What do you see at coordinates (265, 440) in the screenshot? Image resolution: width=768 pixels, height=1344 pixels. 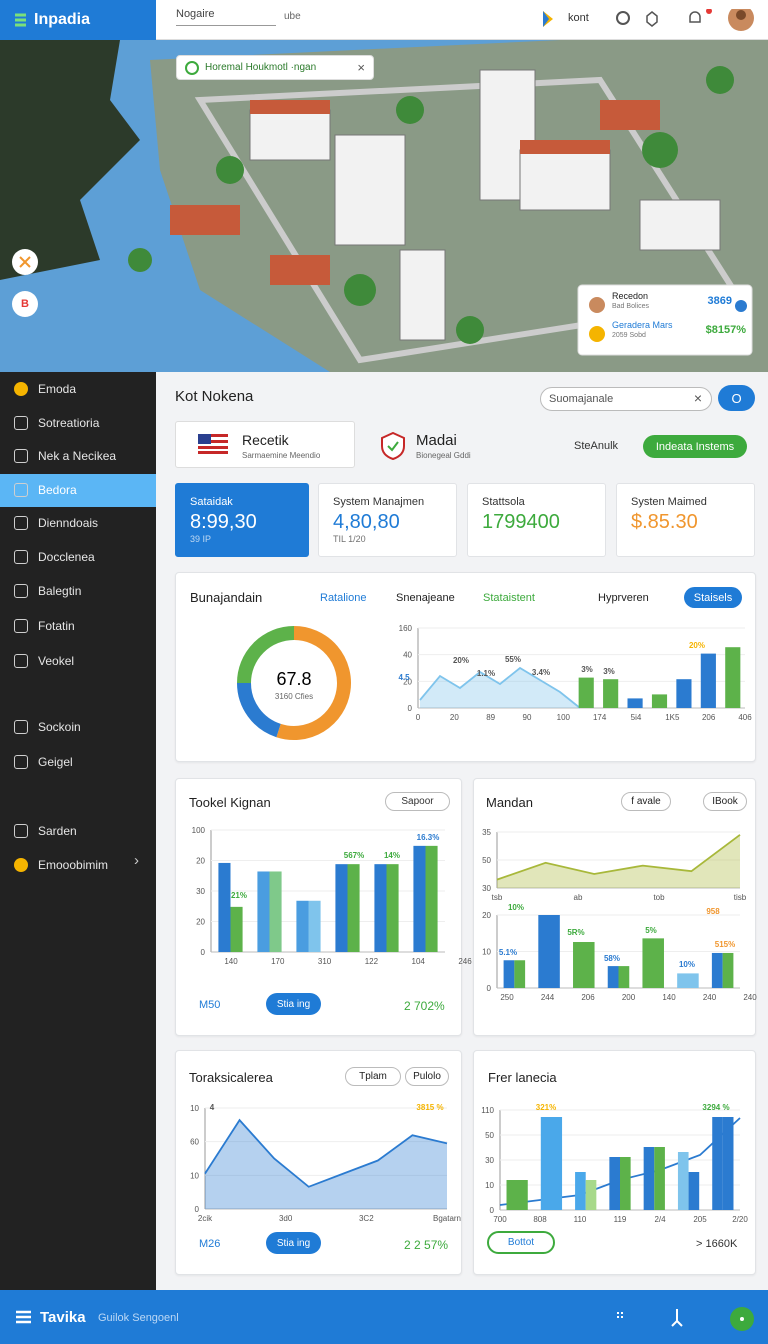 I see `info-title: Recetik` at bounding box center [265, 440].